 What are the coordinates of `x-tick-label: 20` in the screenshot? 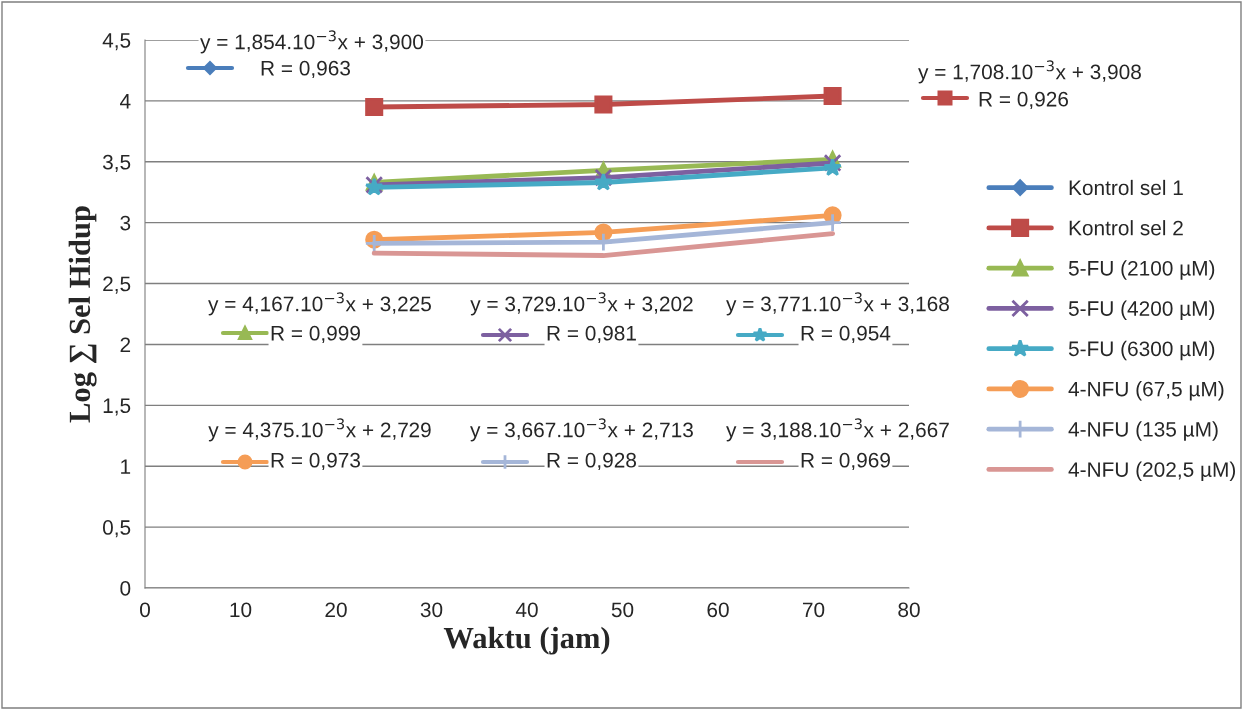 It's located at (336, 610).